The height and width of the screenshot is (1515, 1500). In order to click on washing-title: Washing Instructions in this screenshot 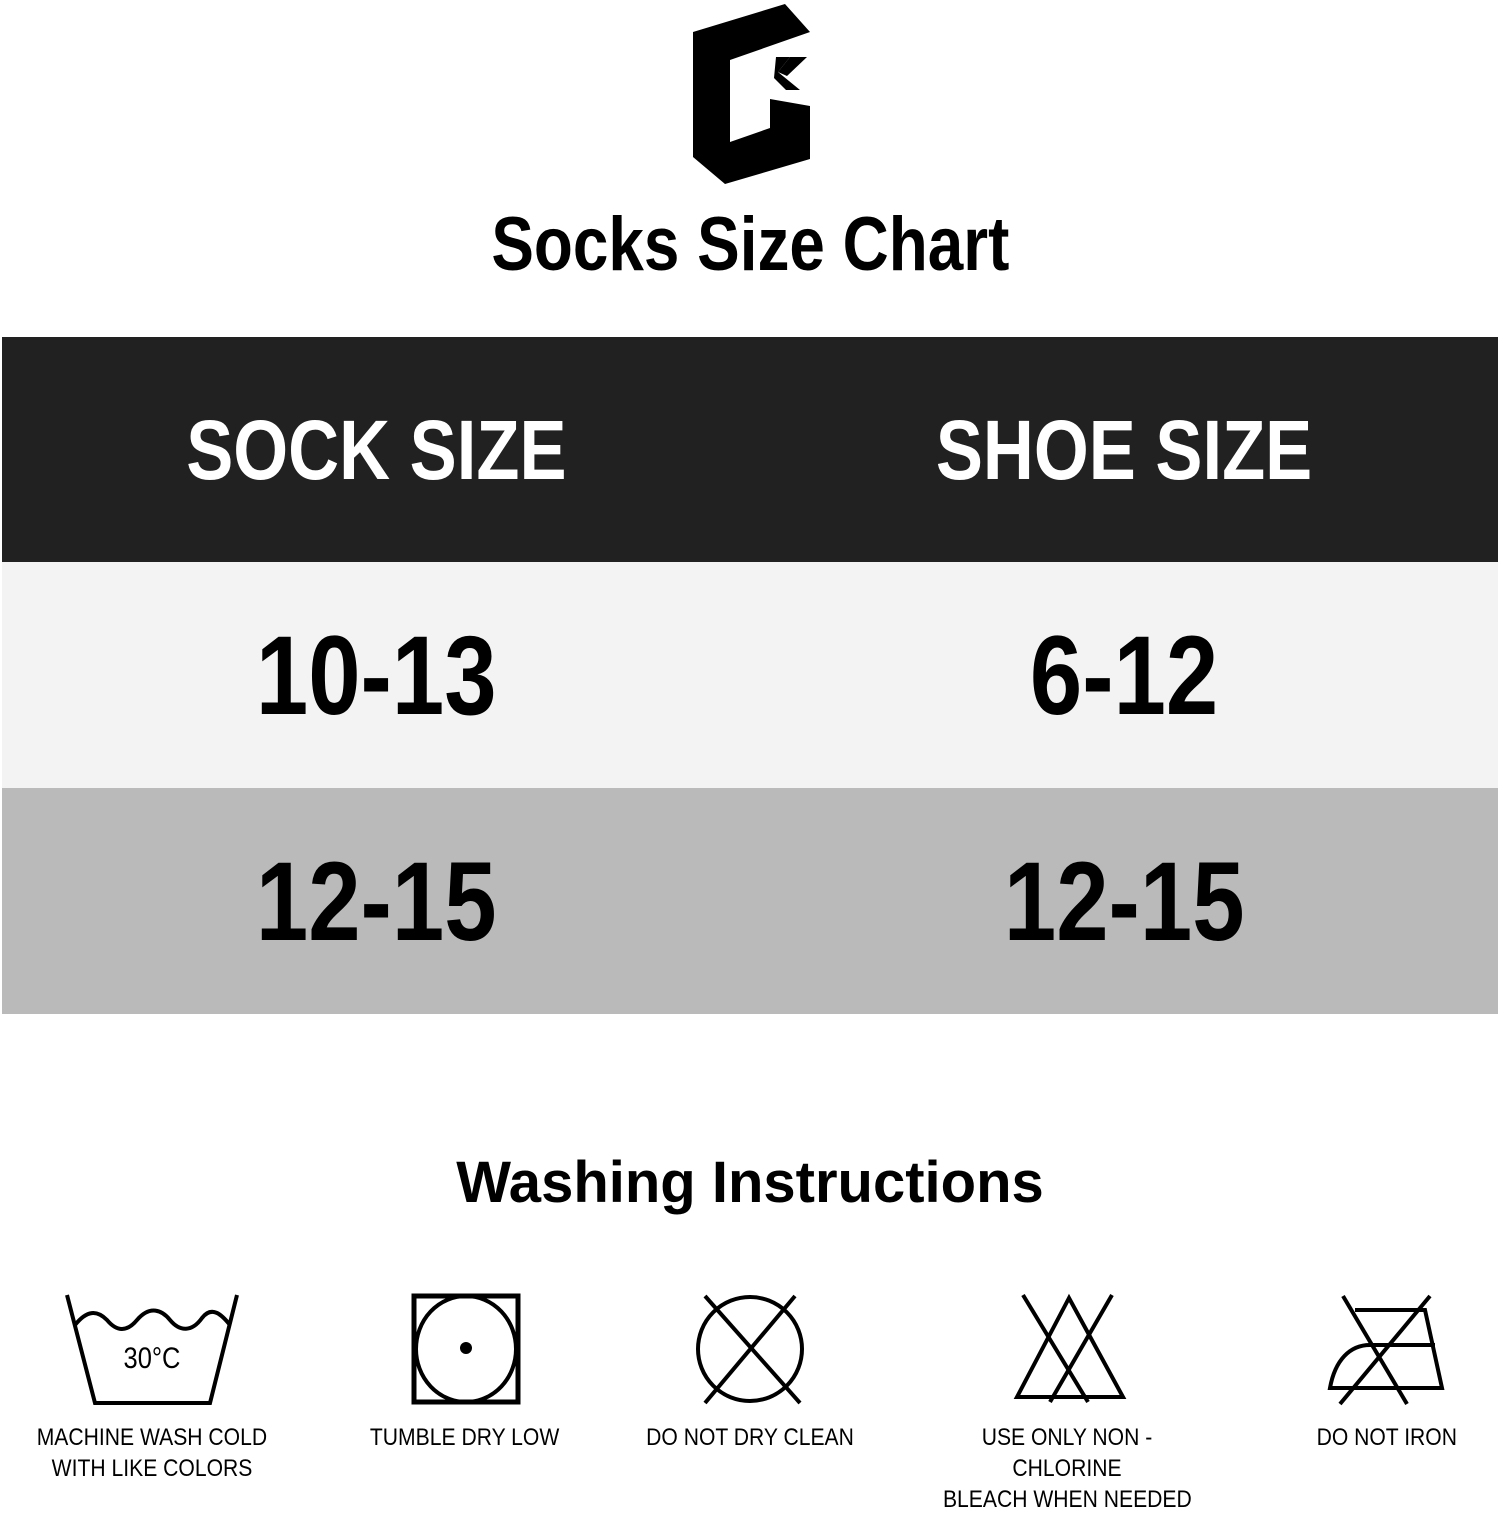, I will do `click(750, 1182)`.